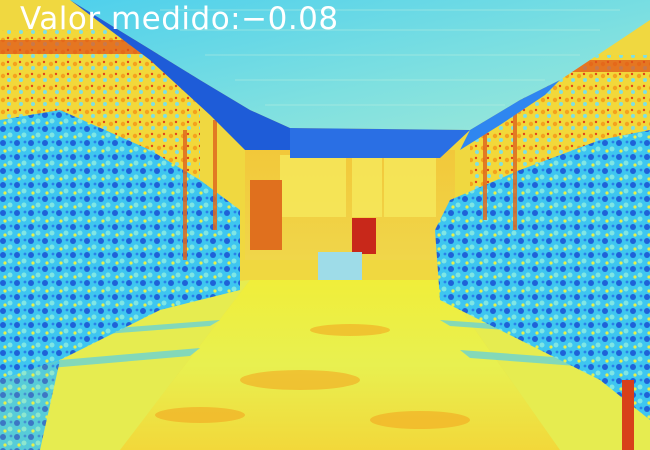 The height and width of the screenshot is (450, 650). I want to click on measured-value-overlay: Valor medido:−0.08, so click(179, 19).